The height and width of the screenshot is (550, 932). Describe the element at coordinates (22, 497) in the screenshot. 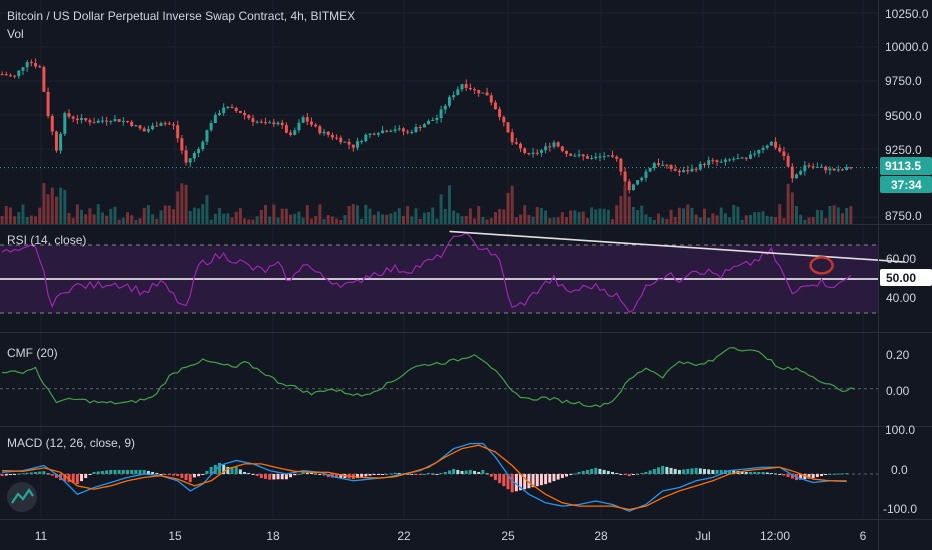

I see `tradingview-logo-button` at that location.